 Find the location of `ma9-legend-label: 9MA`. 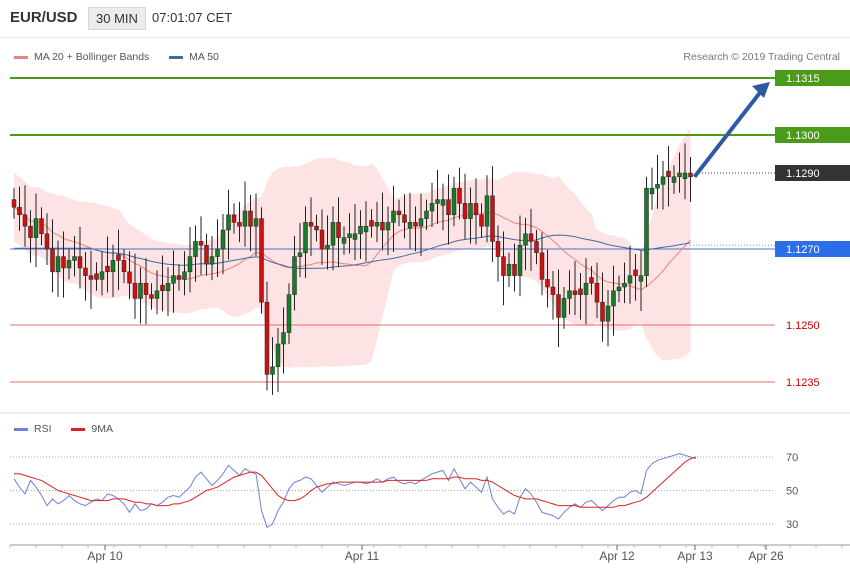

ma9-legend-label: 9MA is located at coordinates (102, 429).